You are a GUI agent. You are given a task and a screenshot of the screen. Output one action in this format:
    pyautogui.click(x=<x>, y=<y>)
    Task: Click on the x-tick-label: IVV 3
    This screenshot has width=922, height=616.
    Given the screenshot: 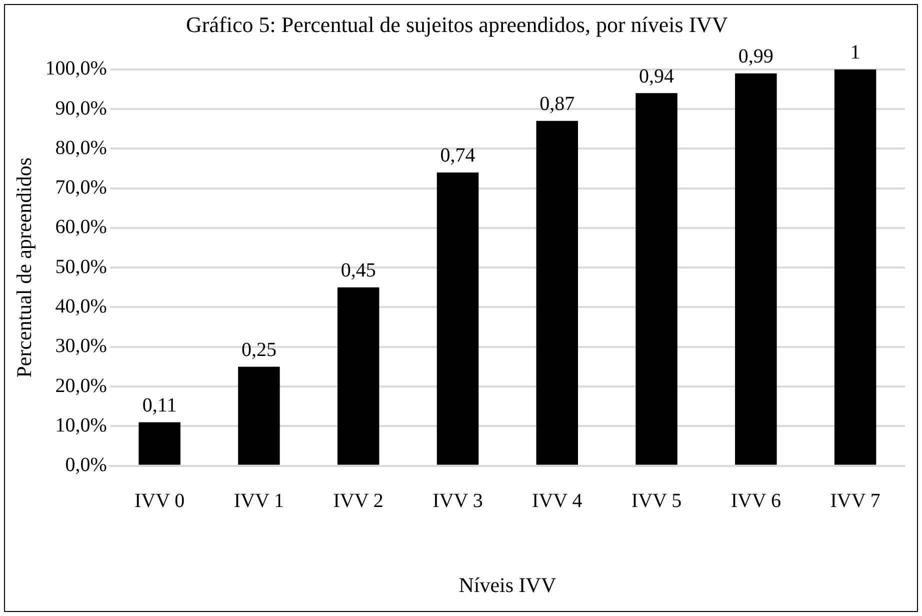 What is the action you would take?
    pyautogui.click(x=457, y=501)
    